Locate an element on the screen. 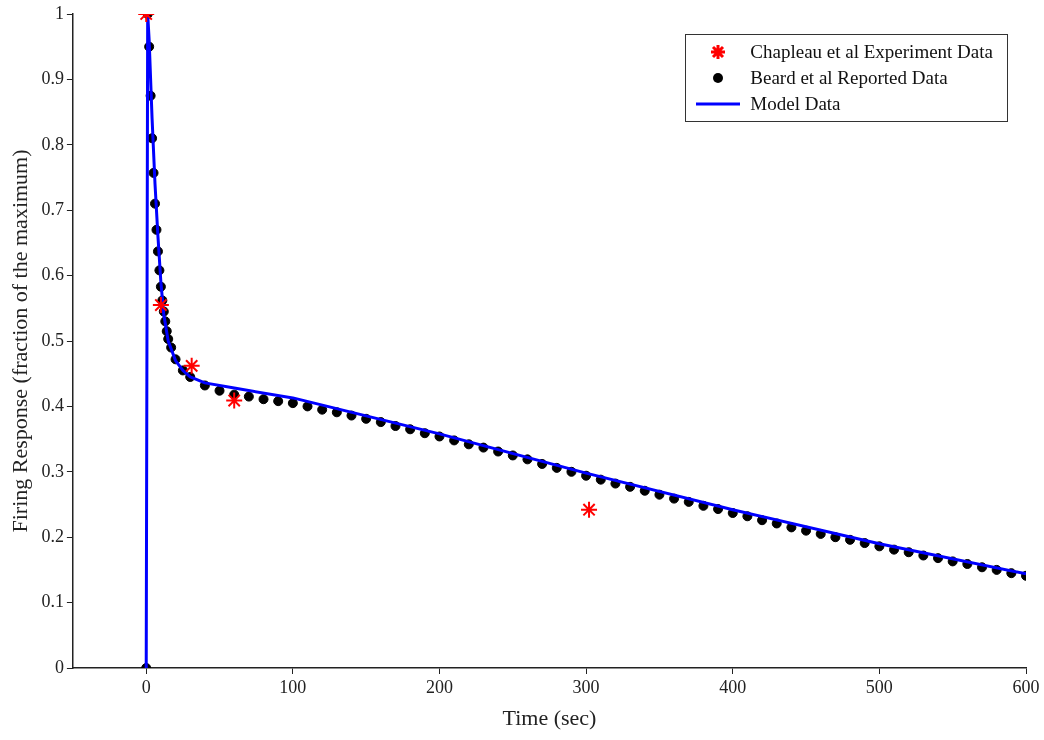 This screenshot has width=1044, height=740. legend-label: Beard et al Reported Data is located at coordinates (849, 78).